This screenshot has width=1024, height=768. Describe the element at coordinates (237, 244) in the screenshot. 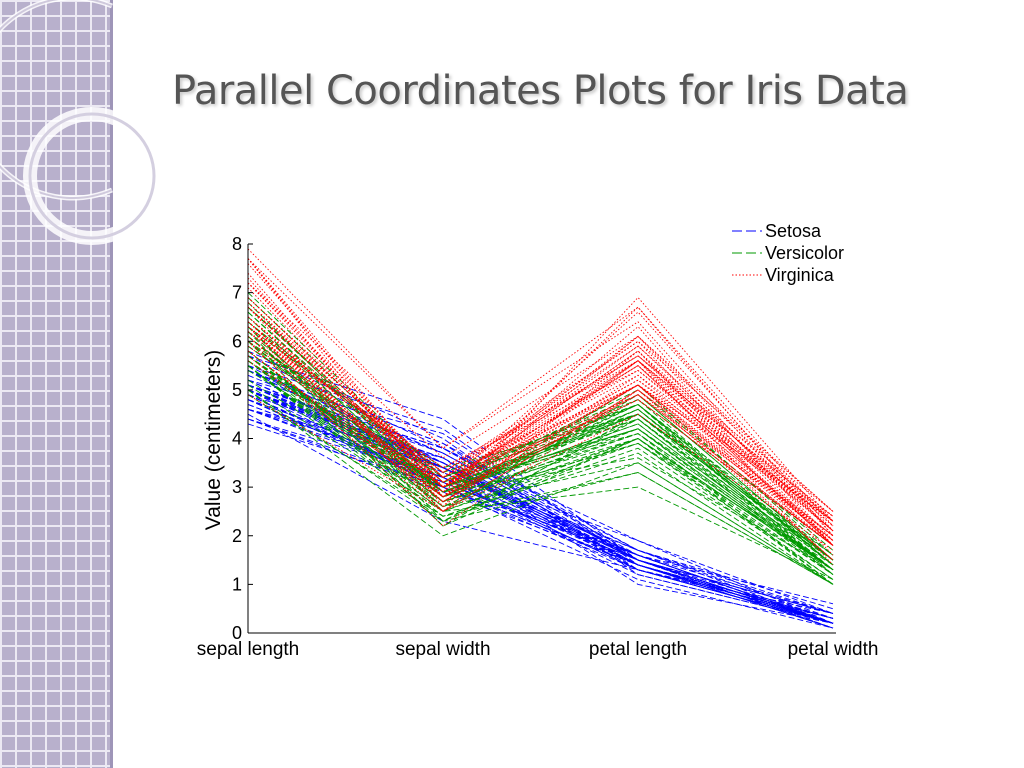

I see `y-tick-label: 8` at that location.